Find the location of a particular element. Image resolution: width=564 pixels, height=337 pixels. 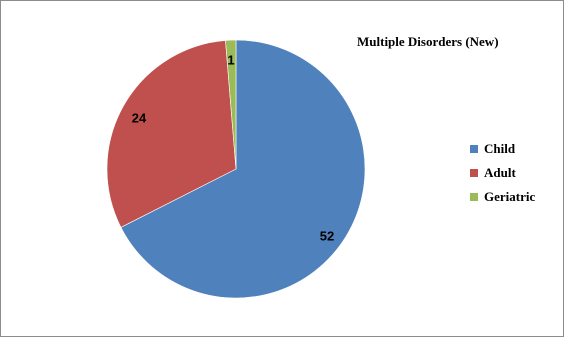

chart-title: Multiple Disorders (New) is located at coordinates (428, 41).